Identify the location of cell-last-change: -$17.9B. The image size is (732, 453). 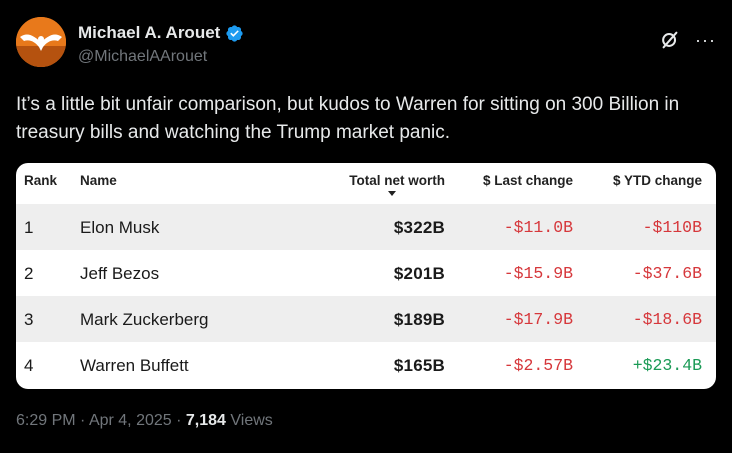
(538, 319).